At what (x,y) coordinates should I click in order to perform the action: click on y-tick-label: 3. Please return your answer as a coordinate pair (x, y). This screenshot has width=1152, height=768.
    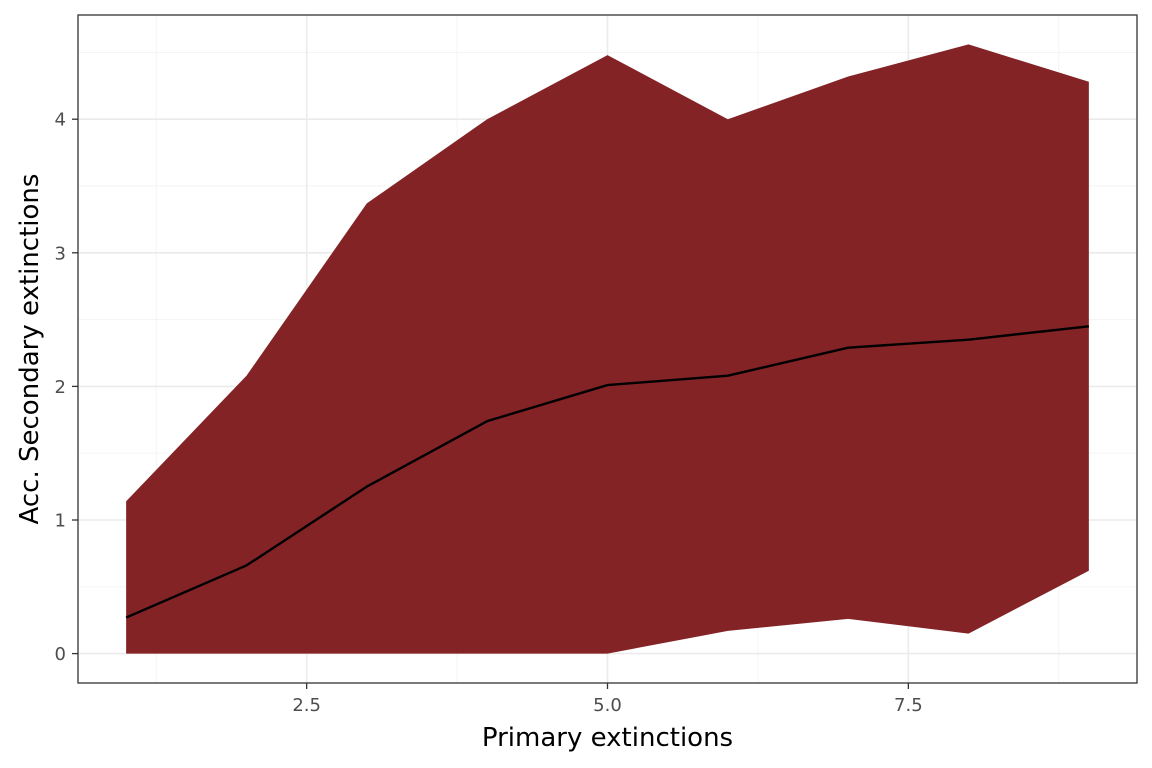
    Looking at the image, I should click on (60, 253).